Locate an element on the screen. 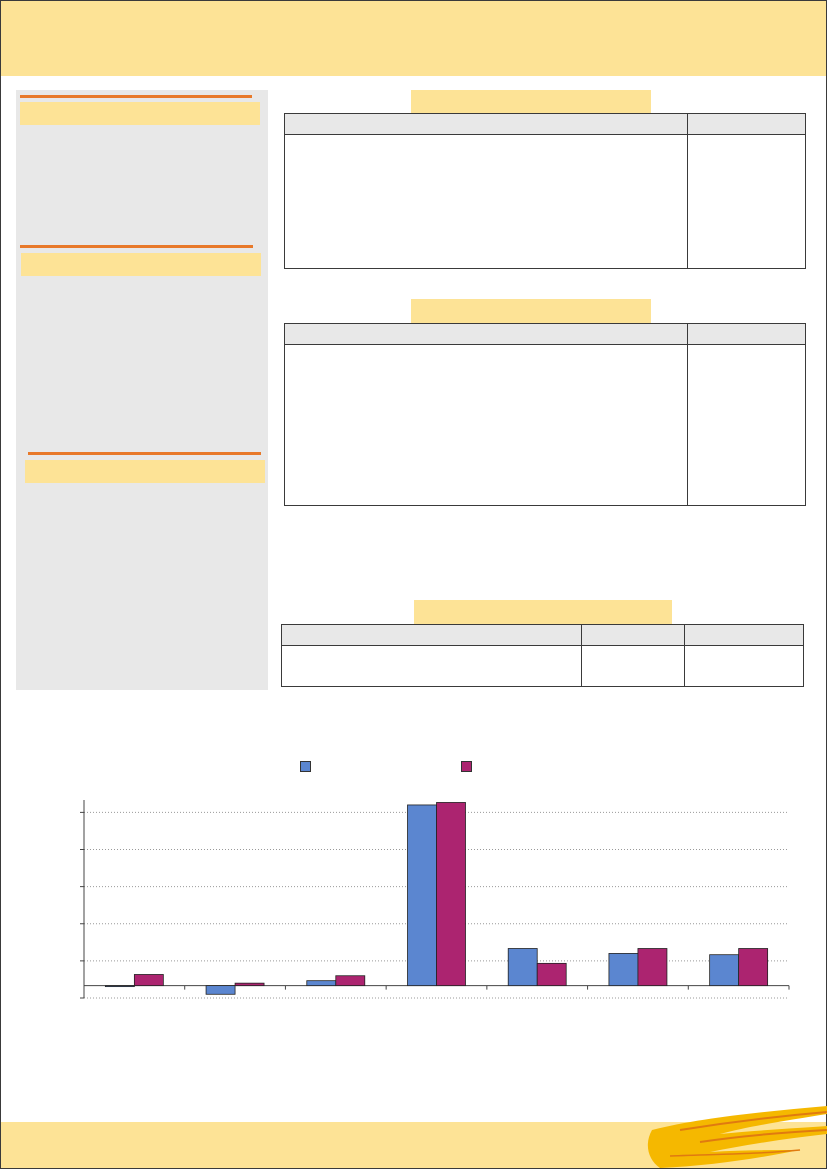 The height and width of the screenshot is (1169, 827). table-2-header-row is located at coordinates (545, 334).